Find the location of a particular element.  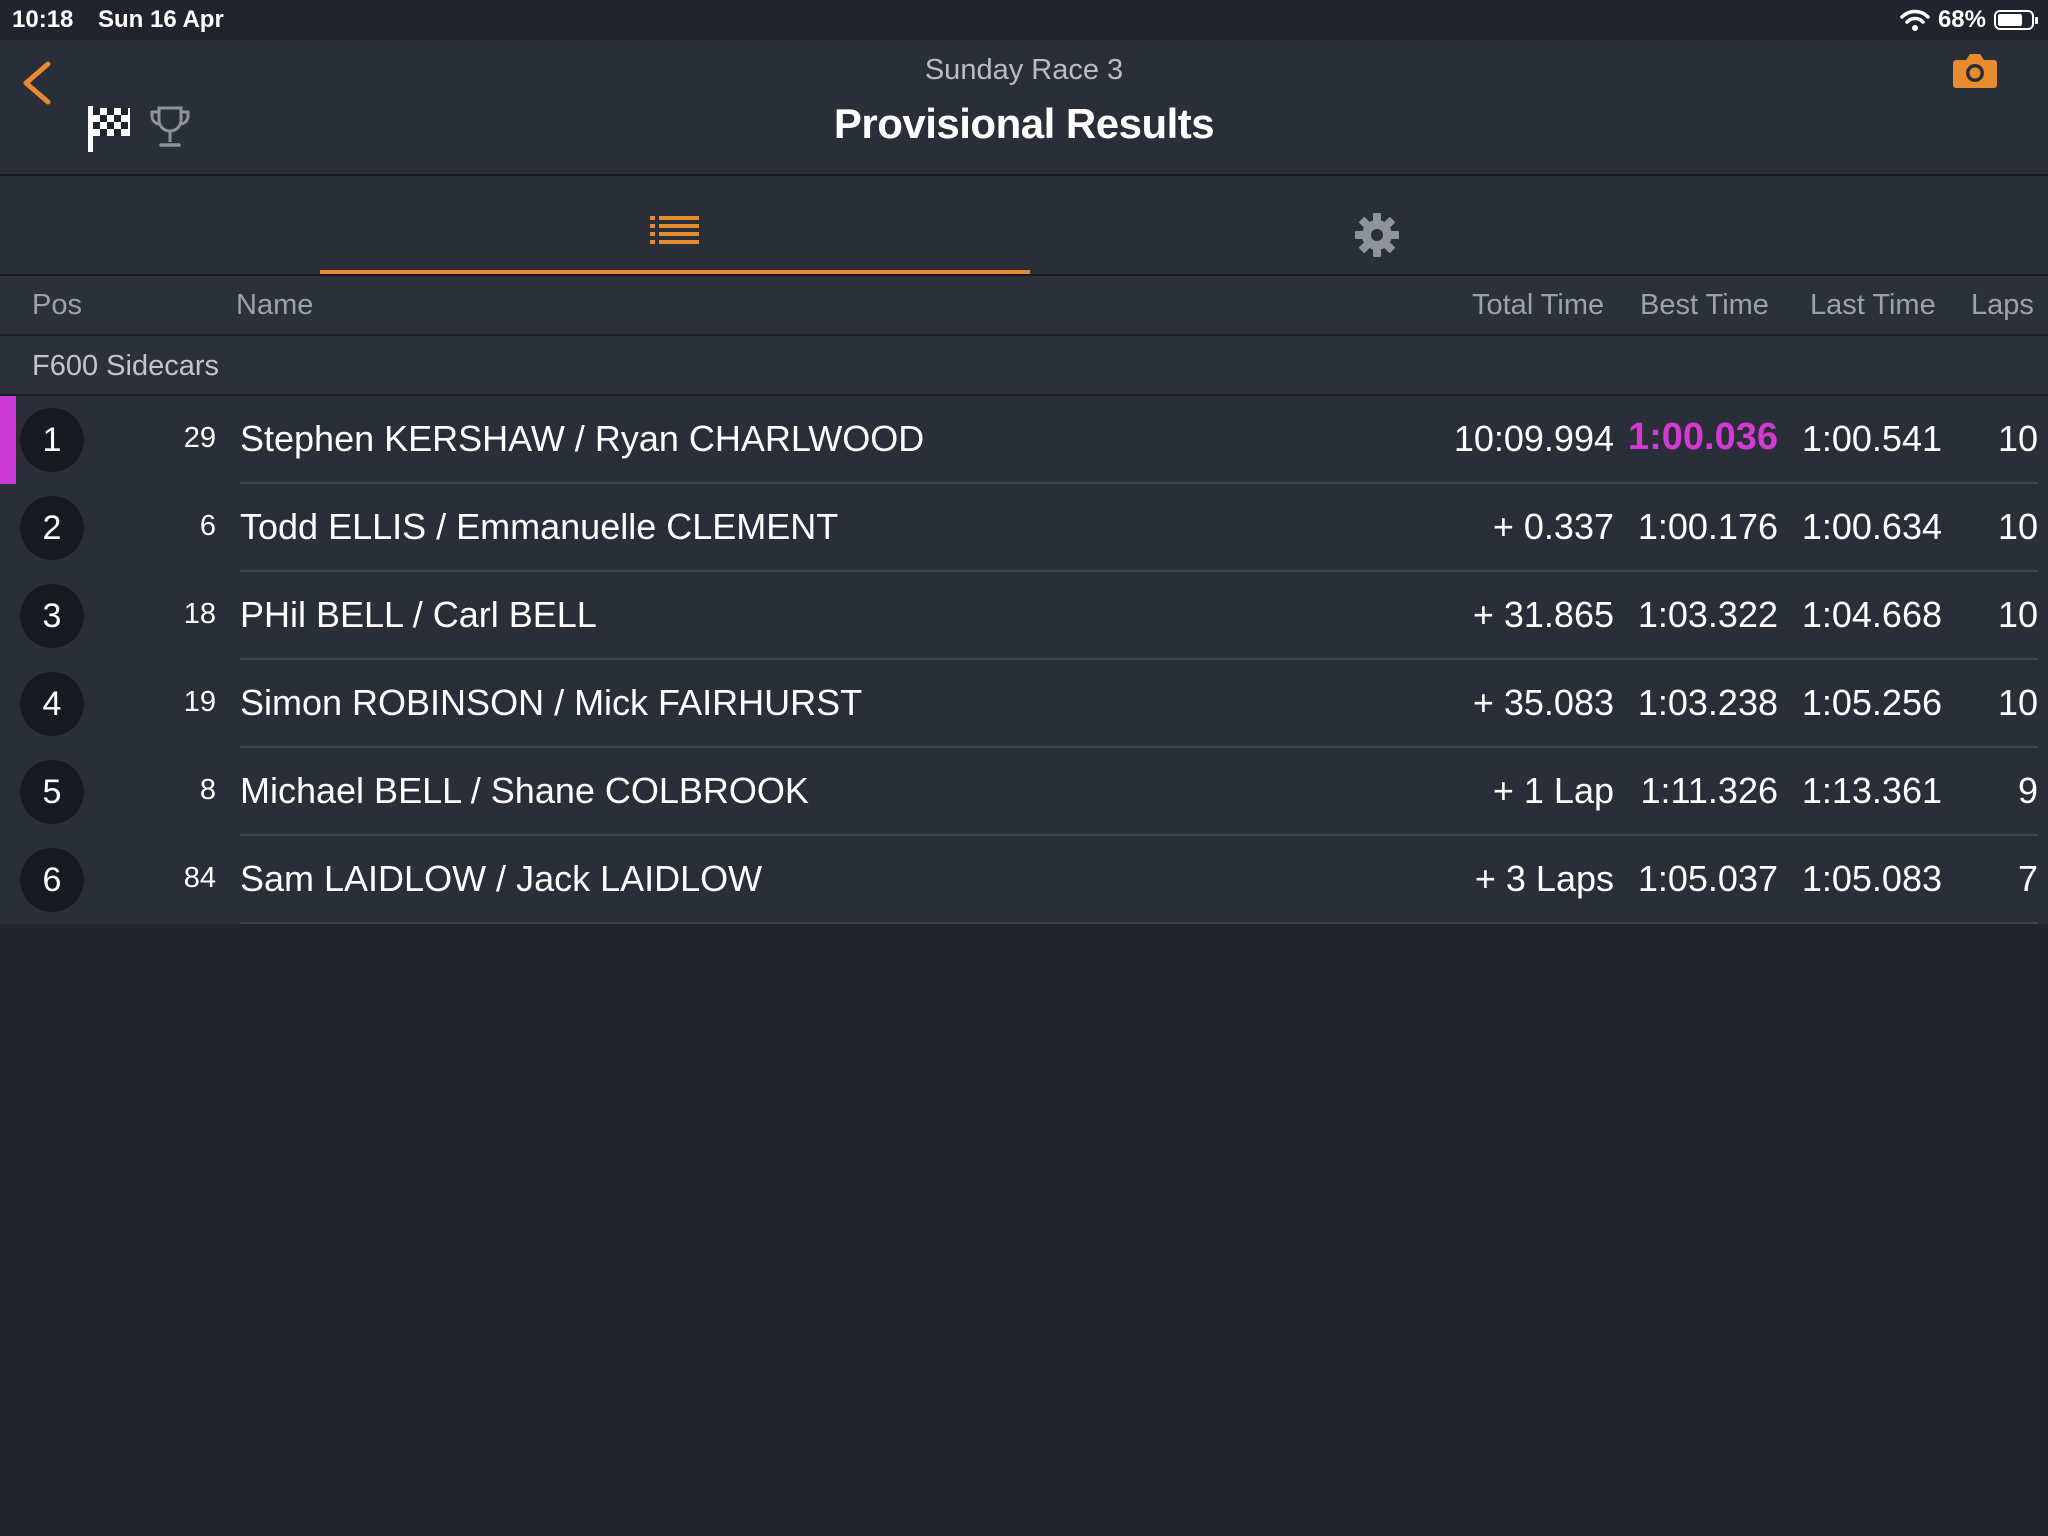

column-total-time: Total Time is located at coordinates (1538, 305).